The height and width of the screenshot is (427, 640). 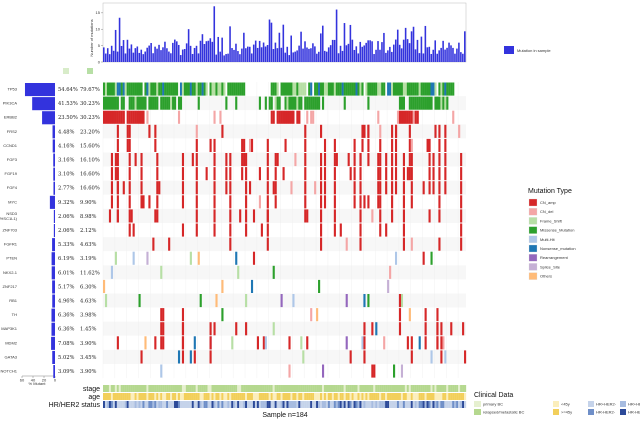 I want to click on gene-label: TP53, so click(x=12, y=88).